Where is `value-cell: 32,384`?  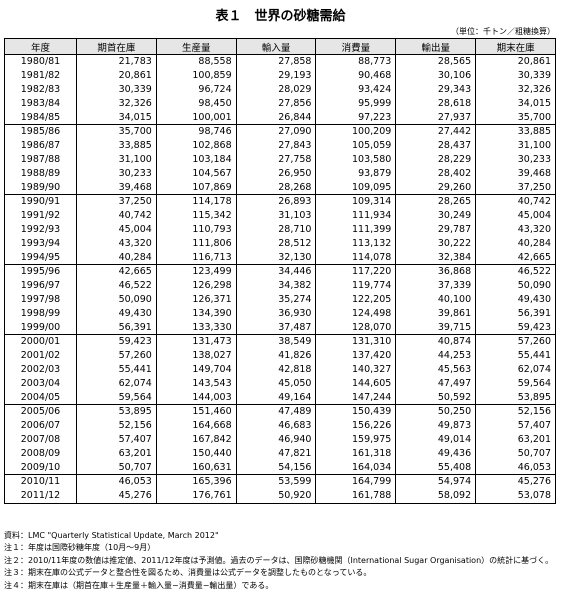
value-cell: 32,384 is located at coordinates (436, 257).